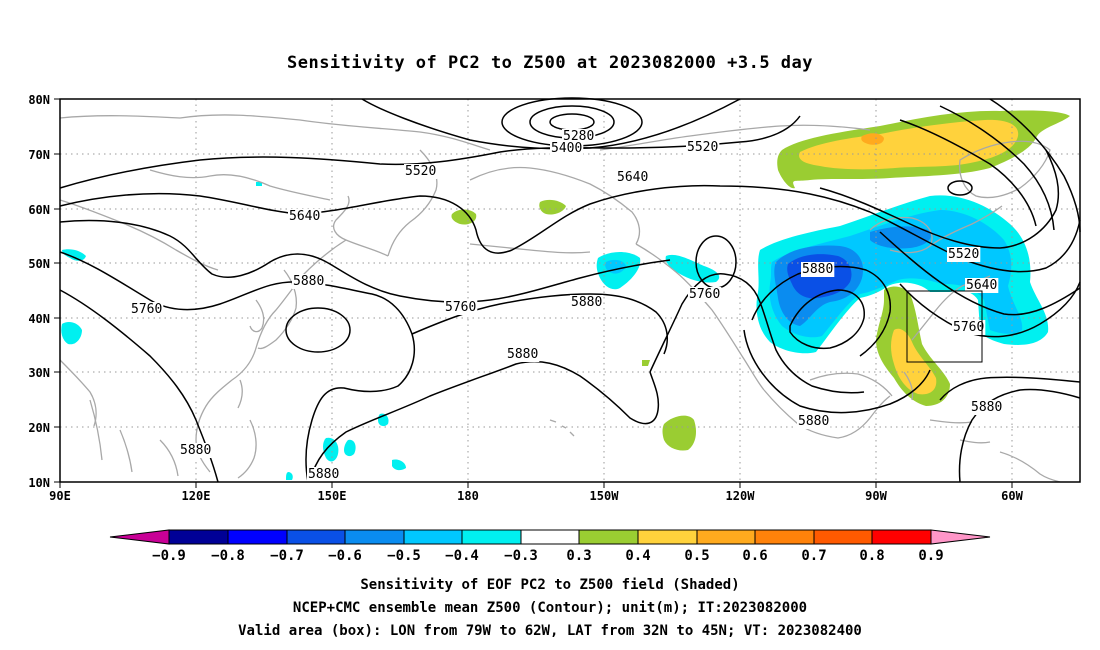 This screenshot has width=1100, height=650. I want to click on colorbar-label: 0.5, so click(696, 556).